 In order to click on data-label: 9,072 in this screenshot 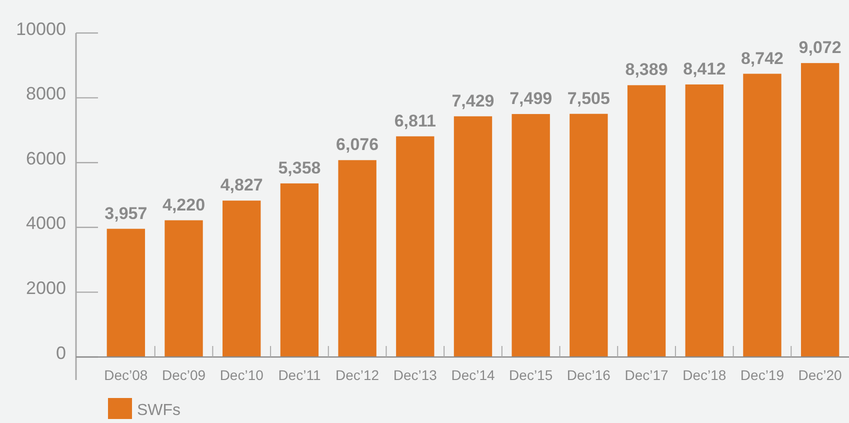, I will do `click(820, 48)`.